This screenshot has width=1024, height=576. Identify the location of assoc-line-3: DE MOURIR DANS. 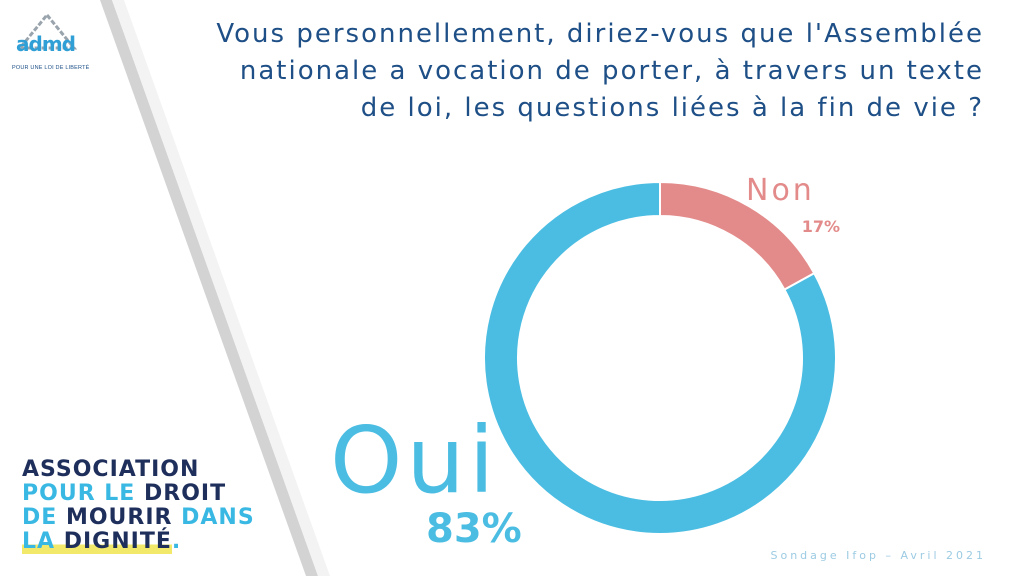
(138, 518).